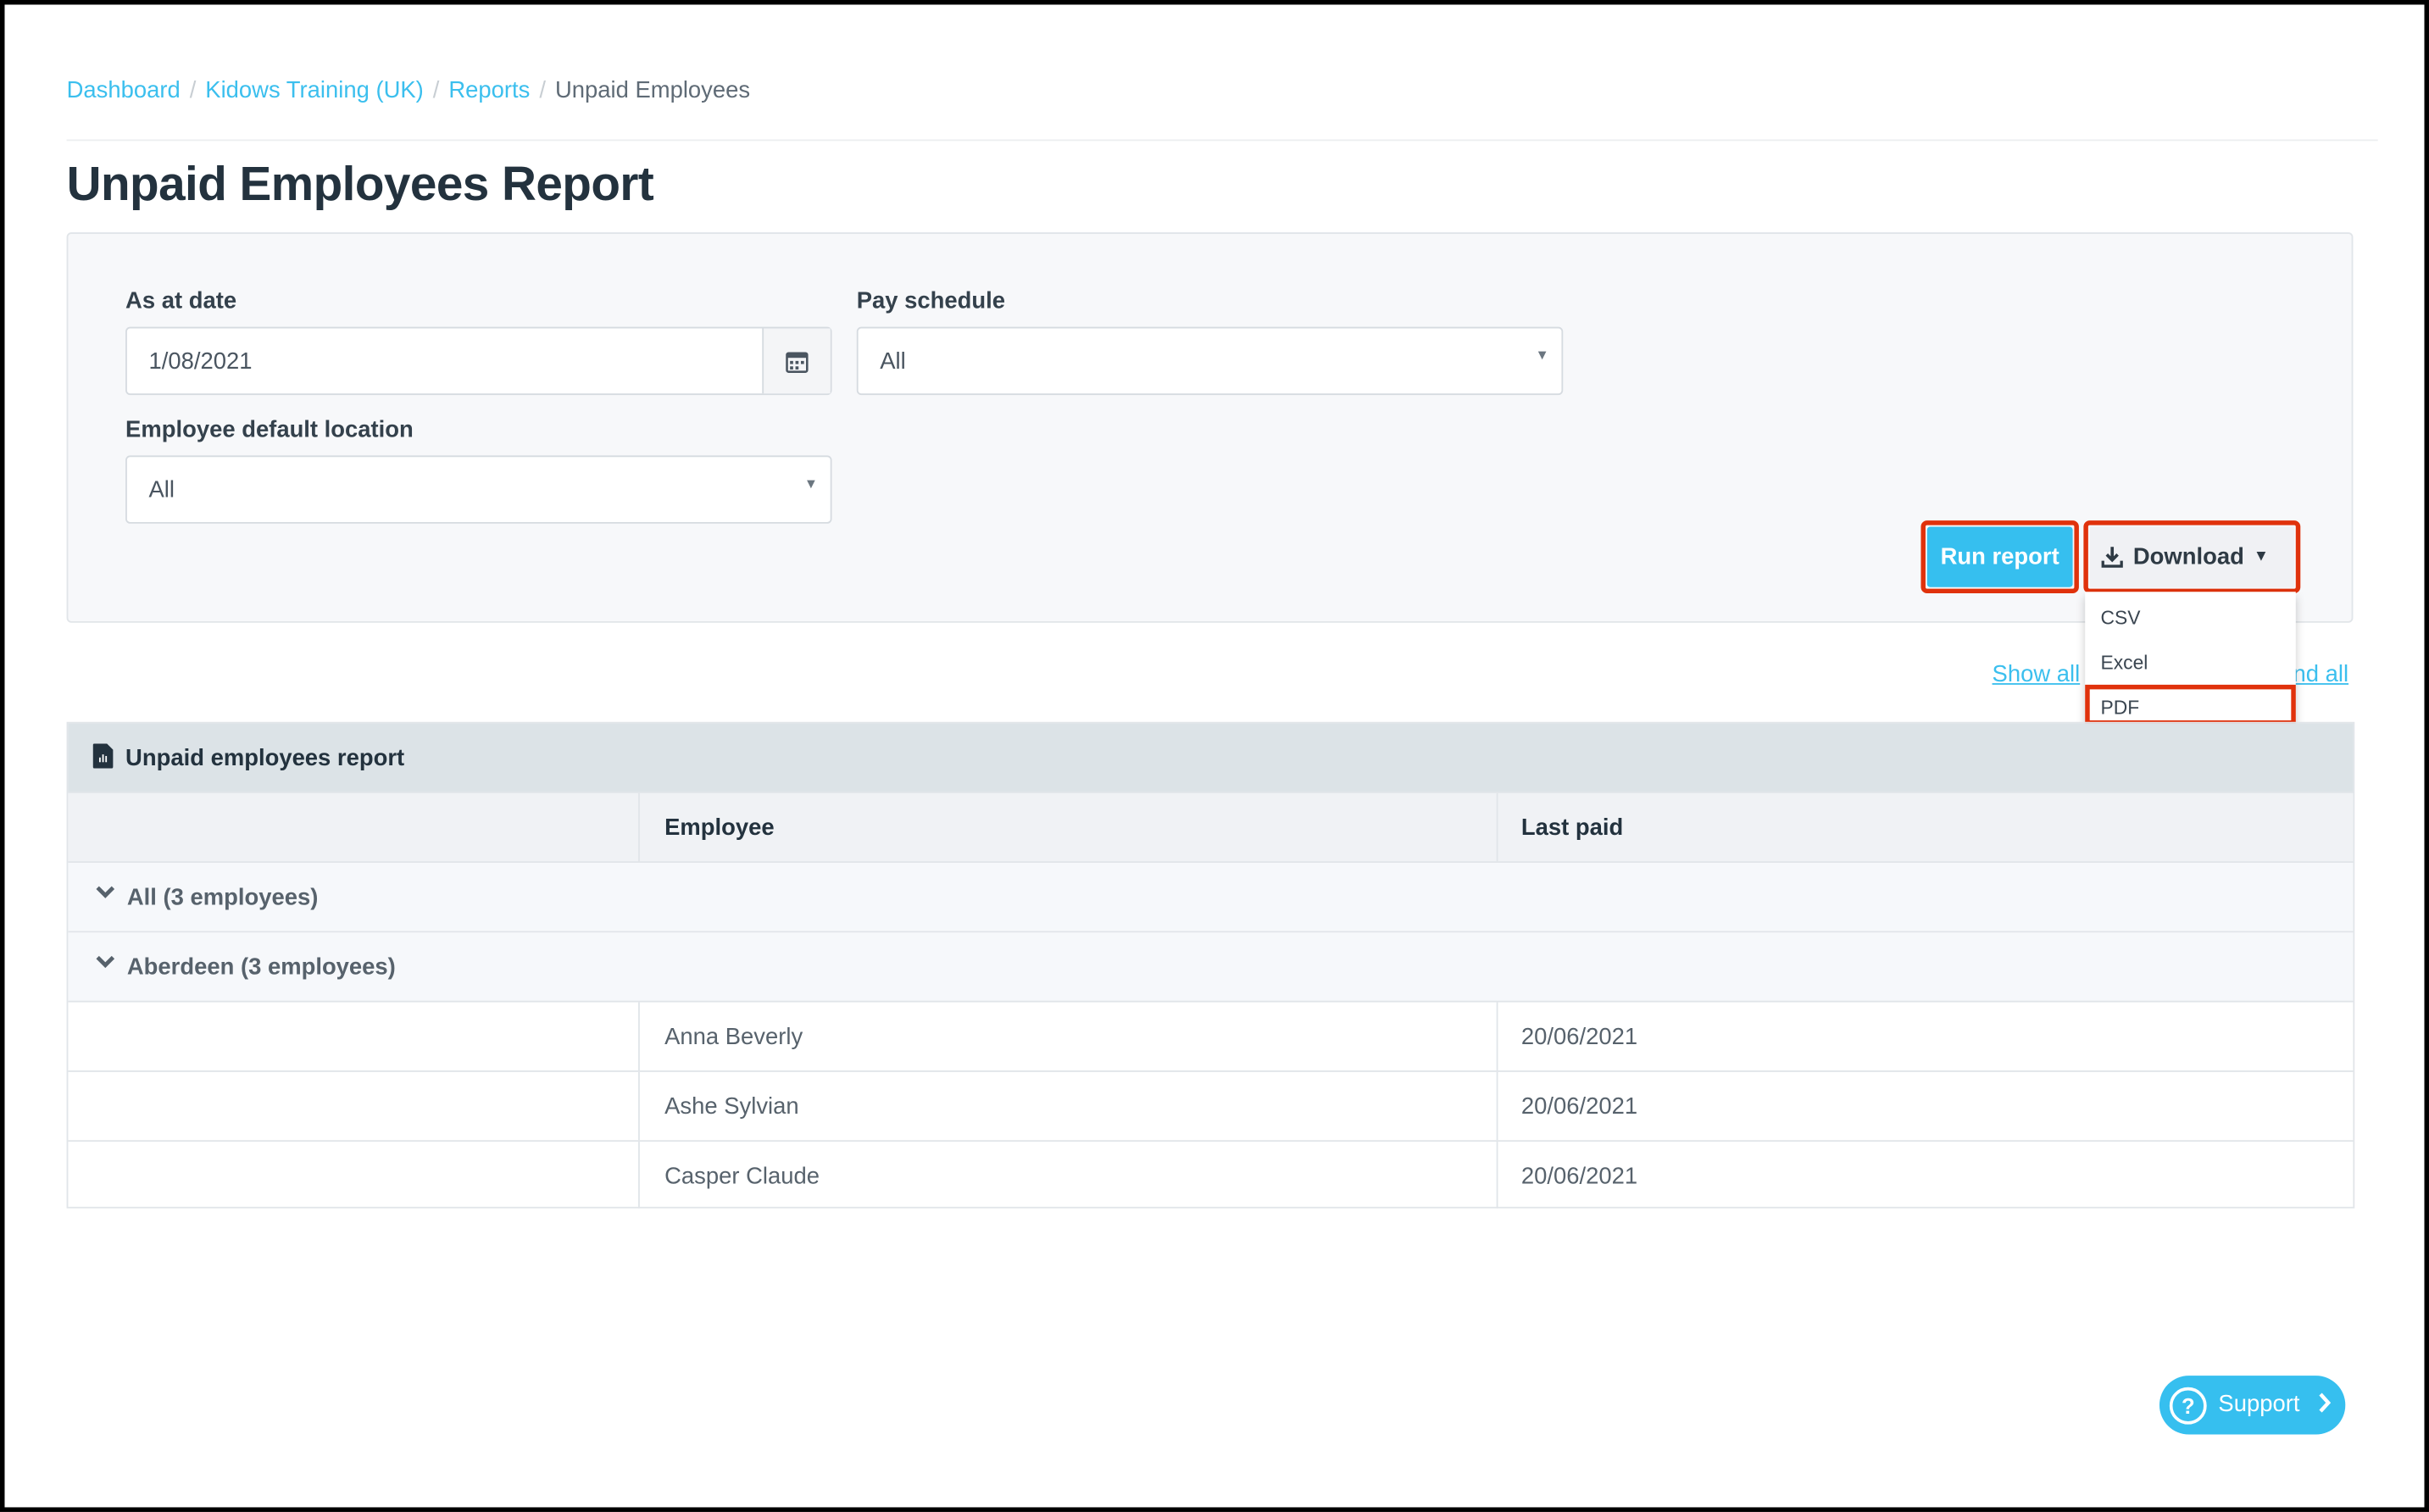  Describe the element at coordinates (161, 490) in the screenshot. I see `location-value: All` at that location.